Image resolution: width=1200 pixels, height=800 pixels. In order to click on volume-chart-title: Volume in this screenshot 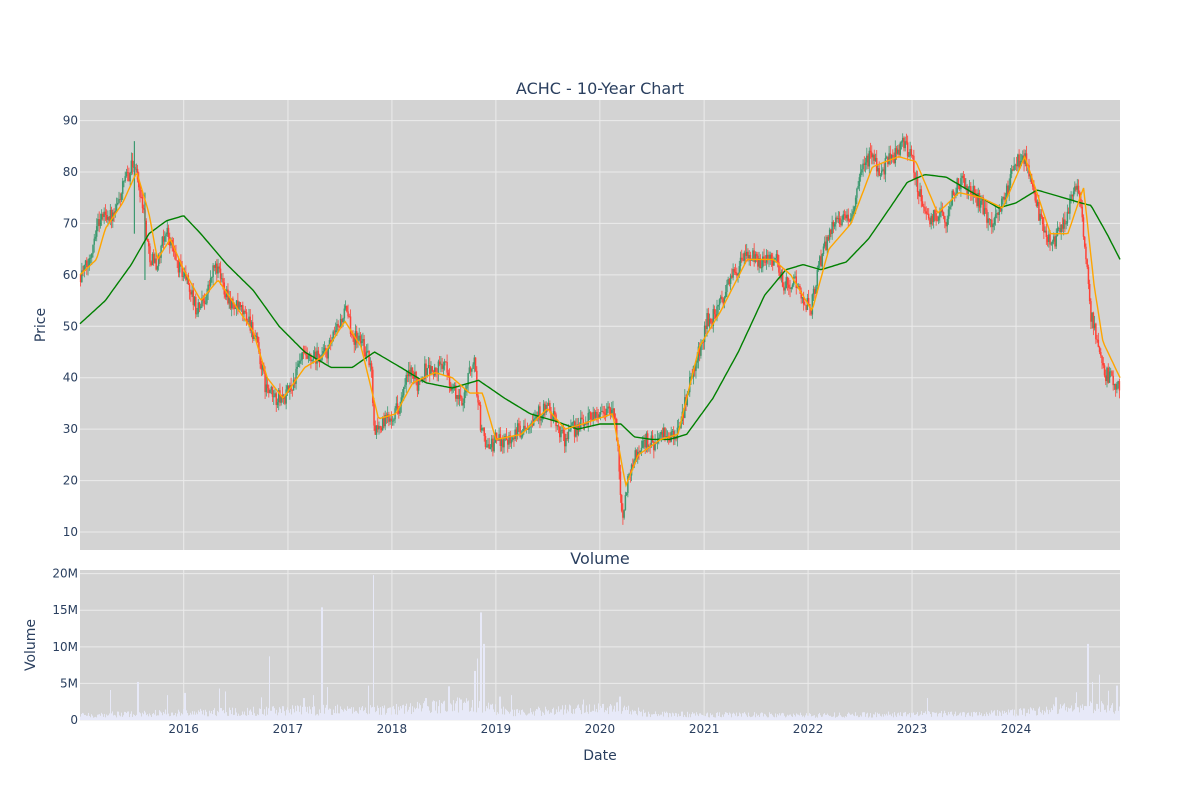, I will do `click(600, 558)`.